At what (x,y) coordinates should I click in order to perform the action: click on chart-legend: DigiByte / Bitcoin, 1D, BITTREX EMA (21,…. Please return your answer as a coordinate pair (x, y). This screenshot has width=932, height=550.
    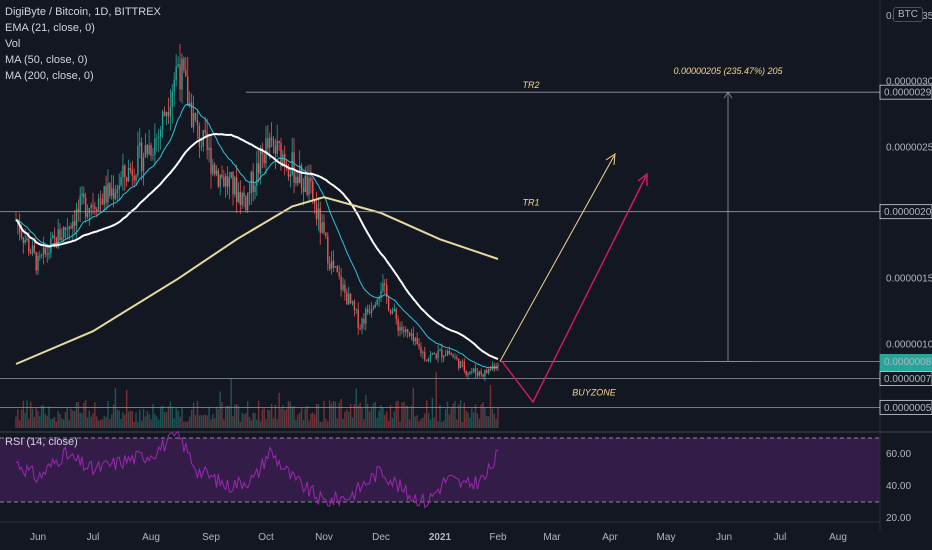
    Looking at the image, I should click on (83, 44).